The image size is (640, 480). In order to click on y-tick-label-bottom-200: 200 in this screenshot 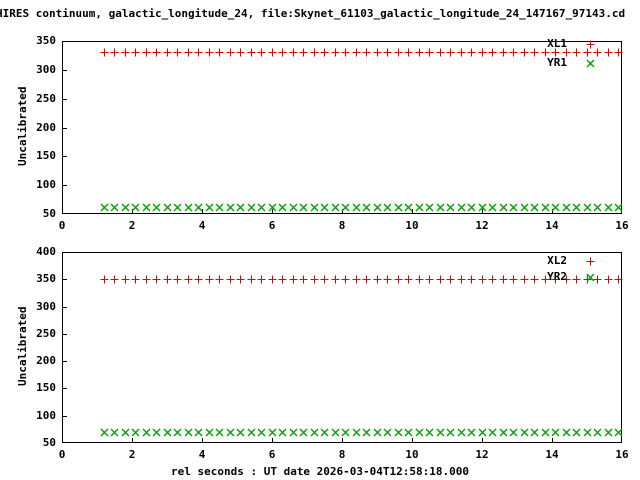, I will do `click(46, 360)`.